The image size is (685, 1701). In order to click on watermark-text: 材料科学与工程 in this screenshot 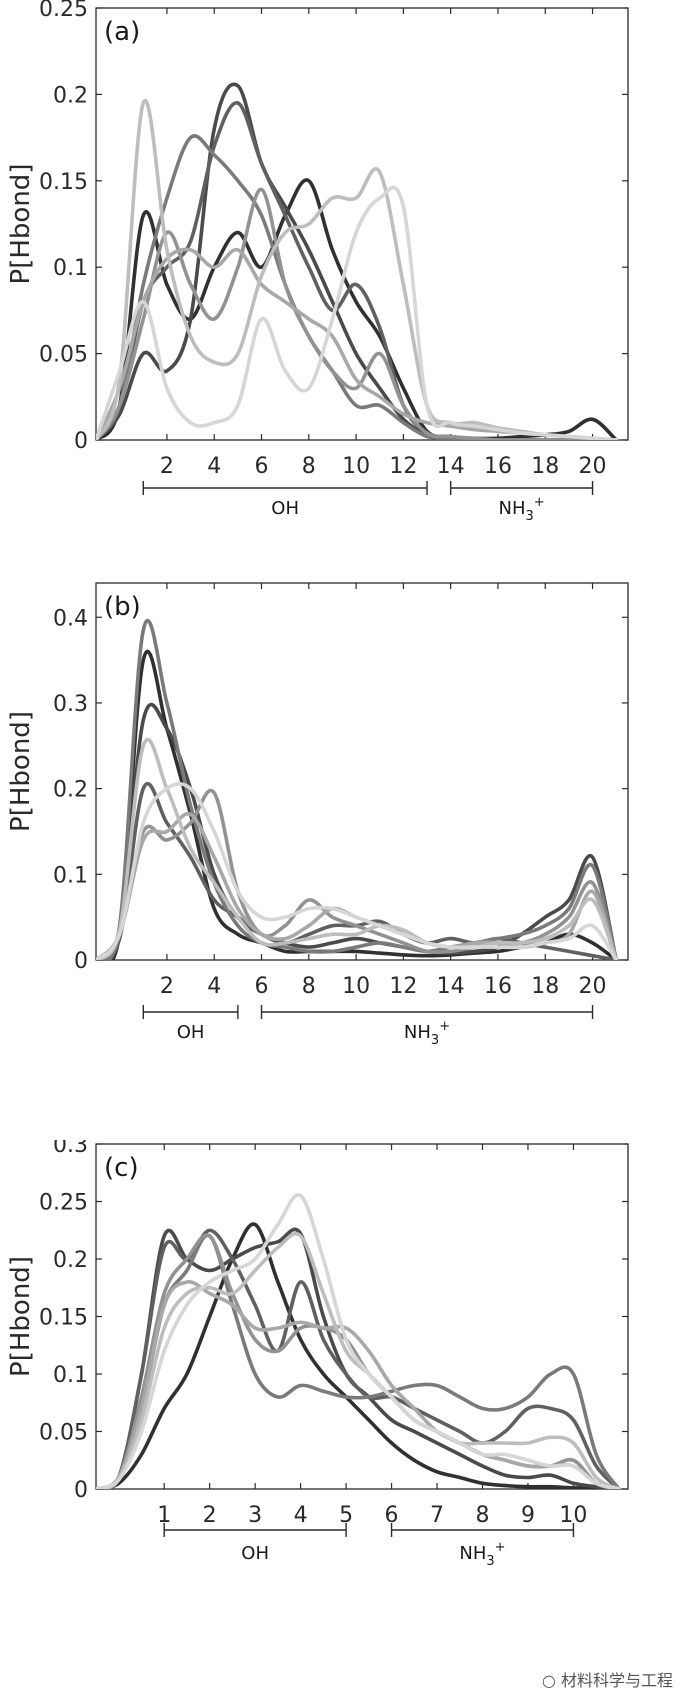, I will do `click(616, 1680)`.